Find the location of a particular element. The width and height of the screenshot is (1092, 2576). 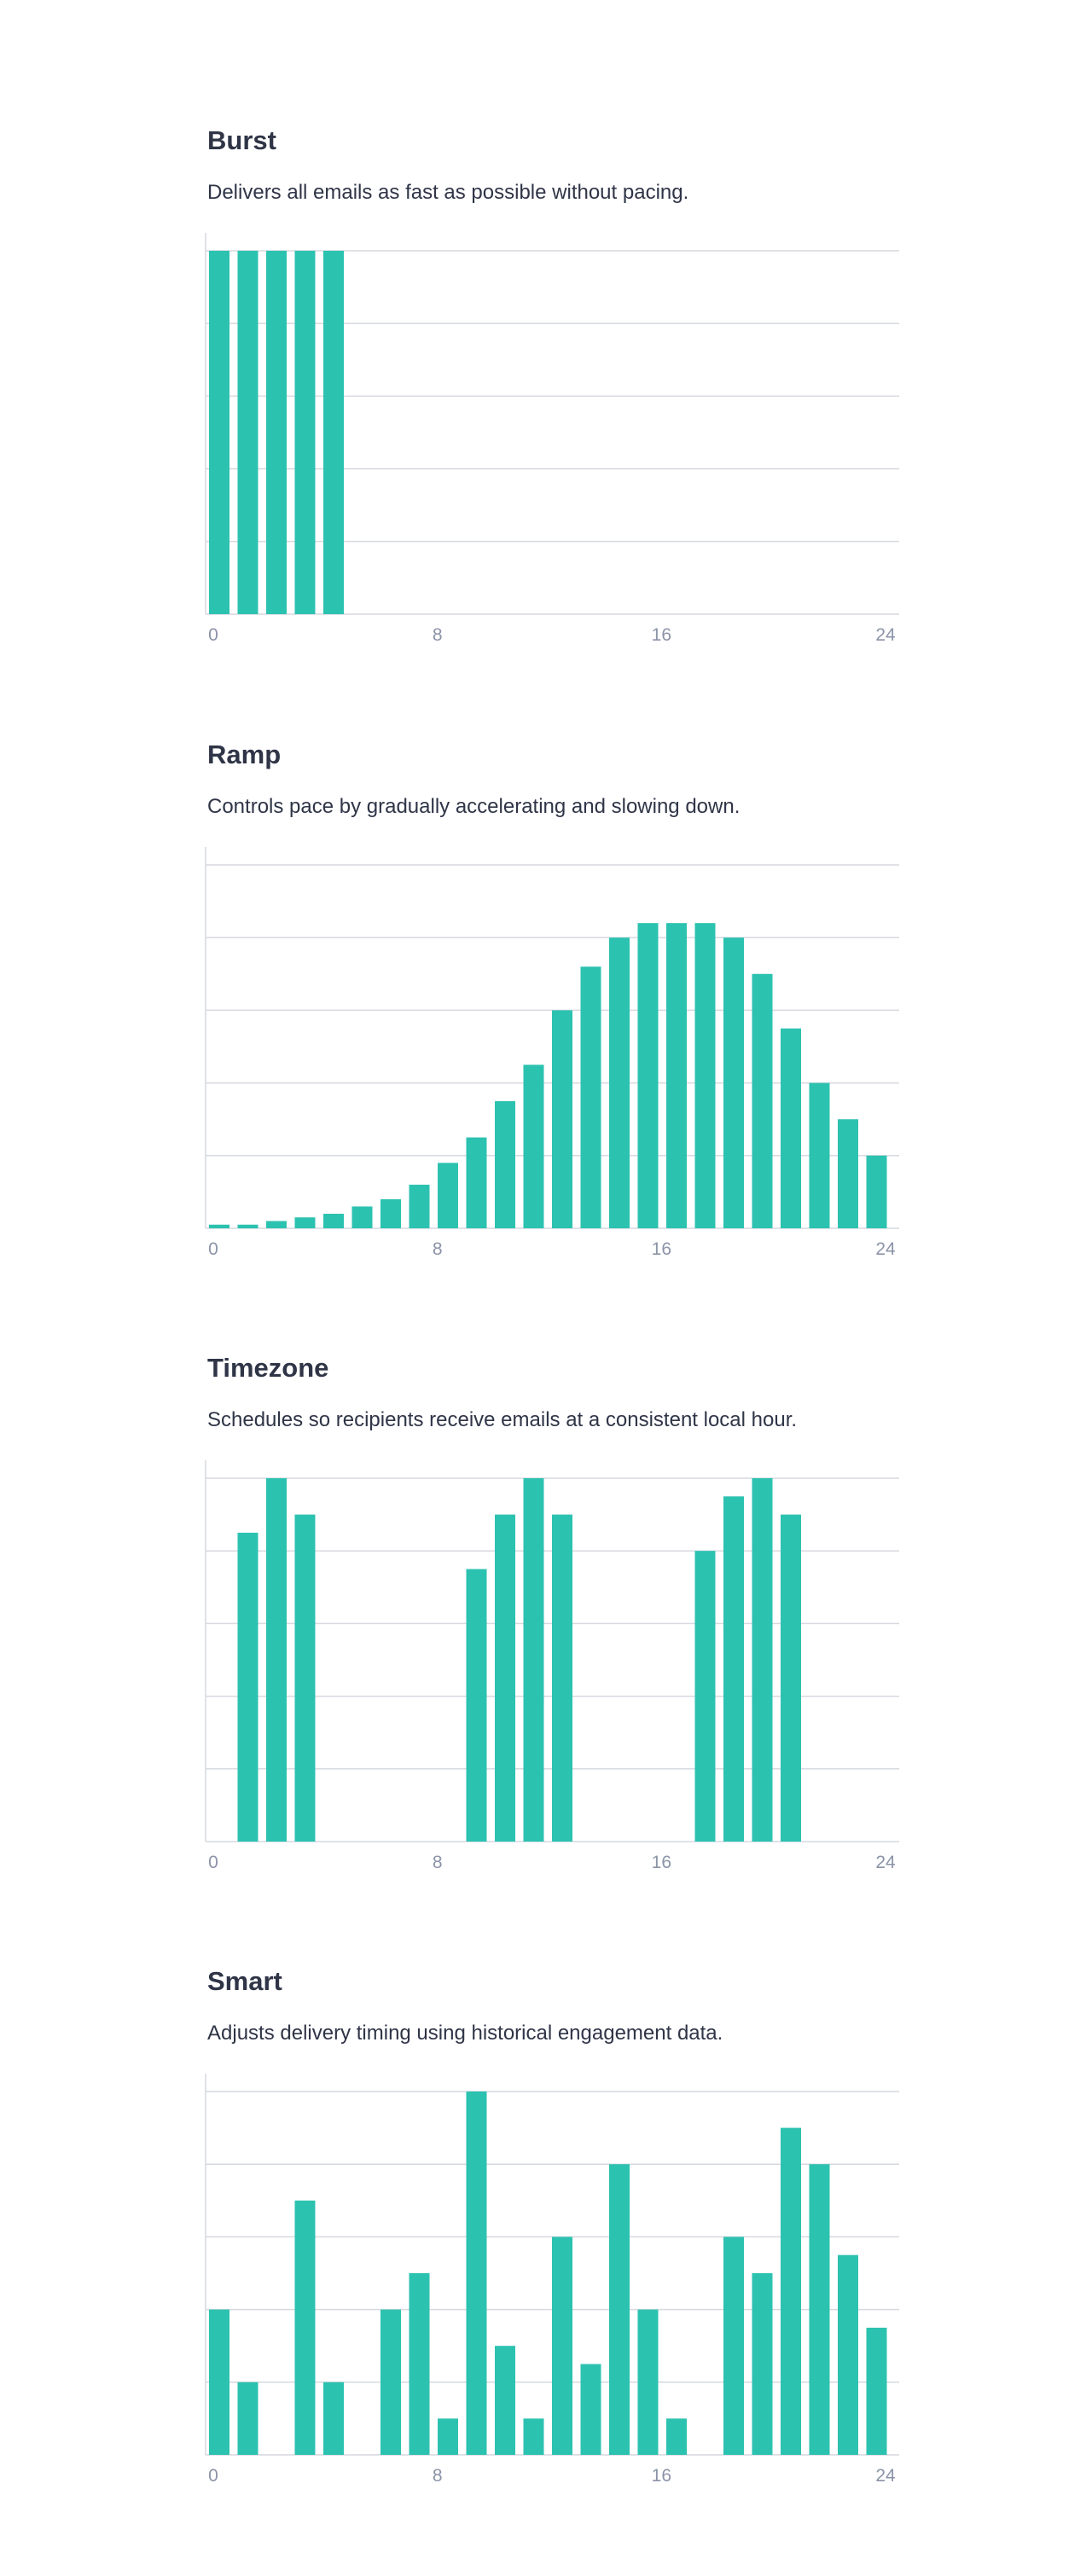

chart-title: Ramp is located at coordinates (244, 754).